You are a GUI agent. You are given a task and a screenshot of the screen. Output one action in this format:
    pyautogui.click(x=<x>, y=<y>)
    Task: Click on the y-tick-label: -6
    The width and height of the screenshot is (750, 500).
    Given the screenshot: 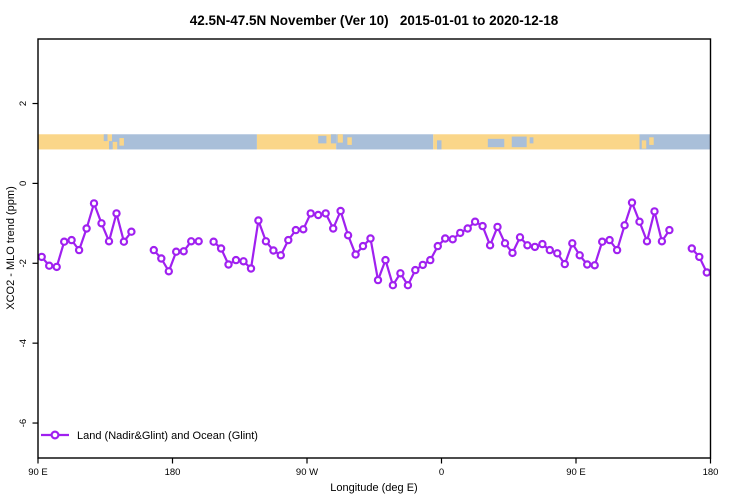 What is the action you would take?
    pyautogui.click(x=23, y=423)
    